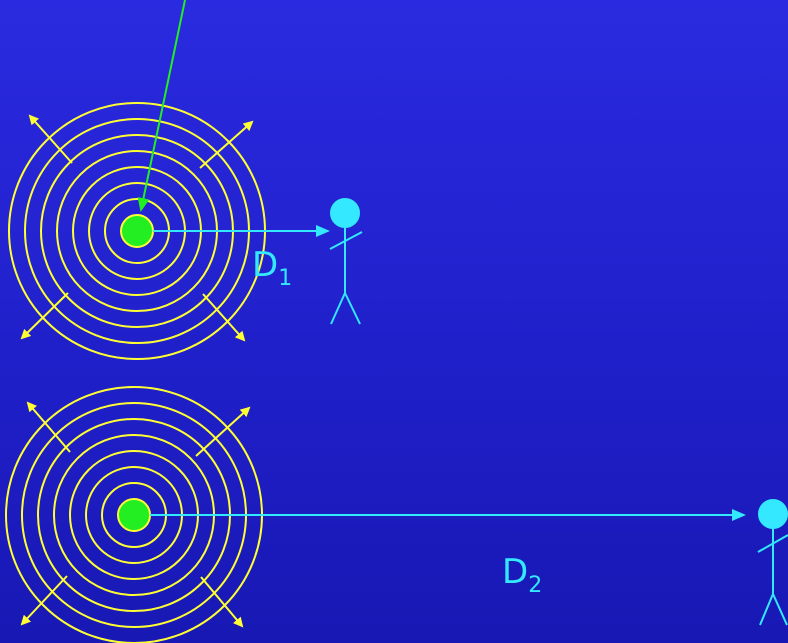  What do you see at coordinates (137, 231) in the screenshot?
I see `source-dot-top` at bounding box center [137, 231].